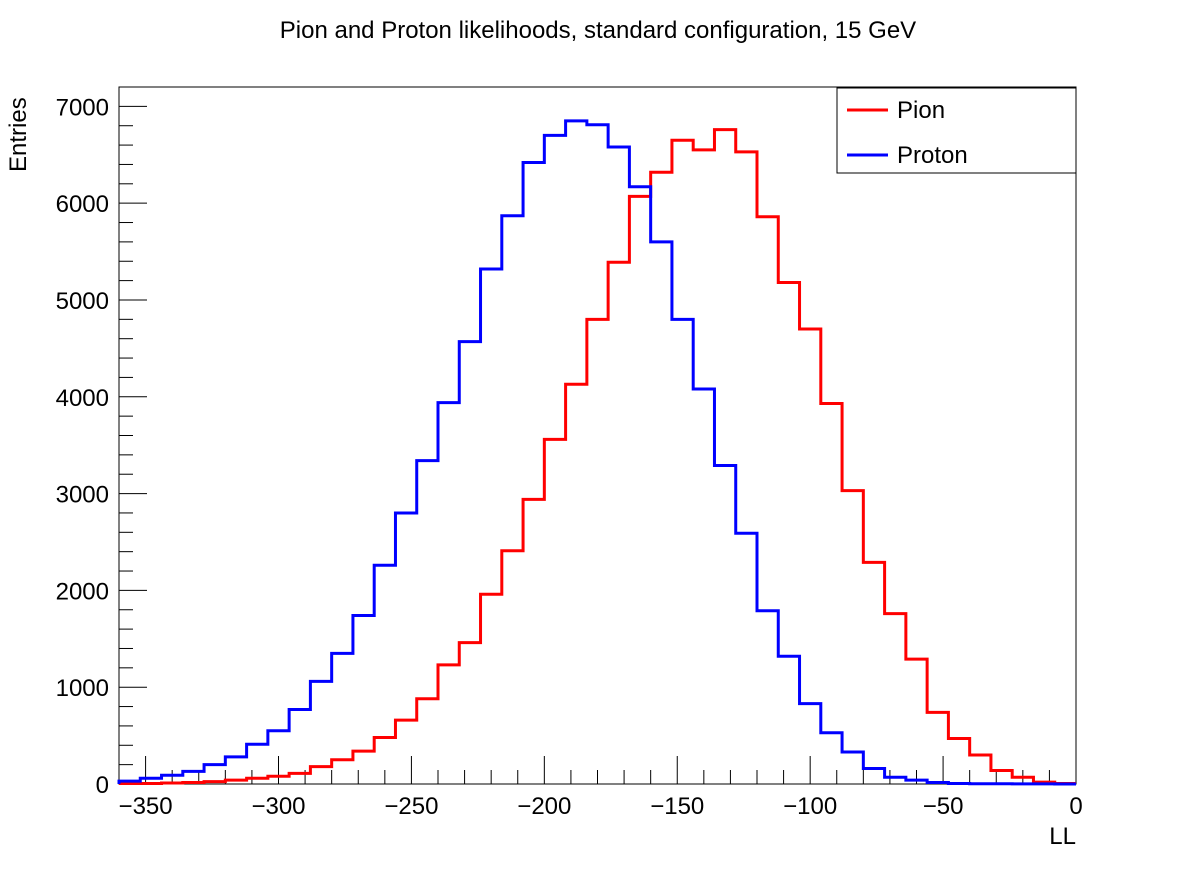  What do you see at coordinates (82, 301) in the screenshot?
I see `y-tick-label: 5000` at bounding box center [82, 301].